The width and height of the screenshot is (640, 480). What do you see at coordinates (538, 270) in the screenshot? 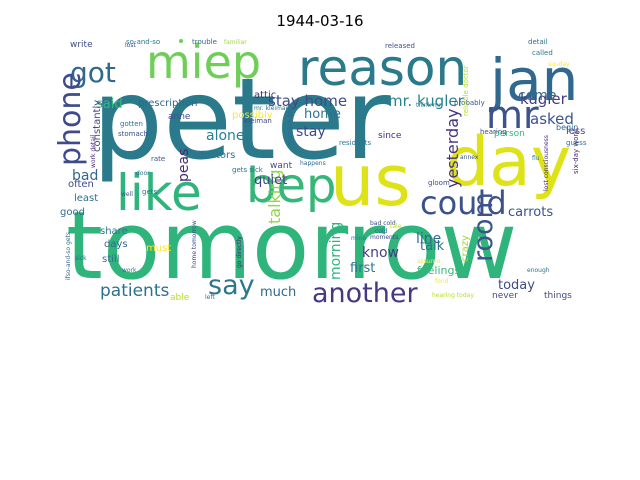
I see `word-enough: enough` at bounding box center [538, 270].